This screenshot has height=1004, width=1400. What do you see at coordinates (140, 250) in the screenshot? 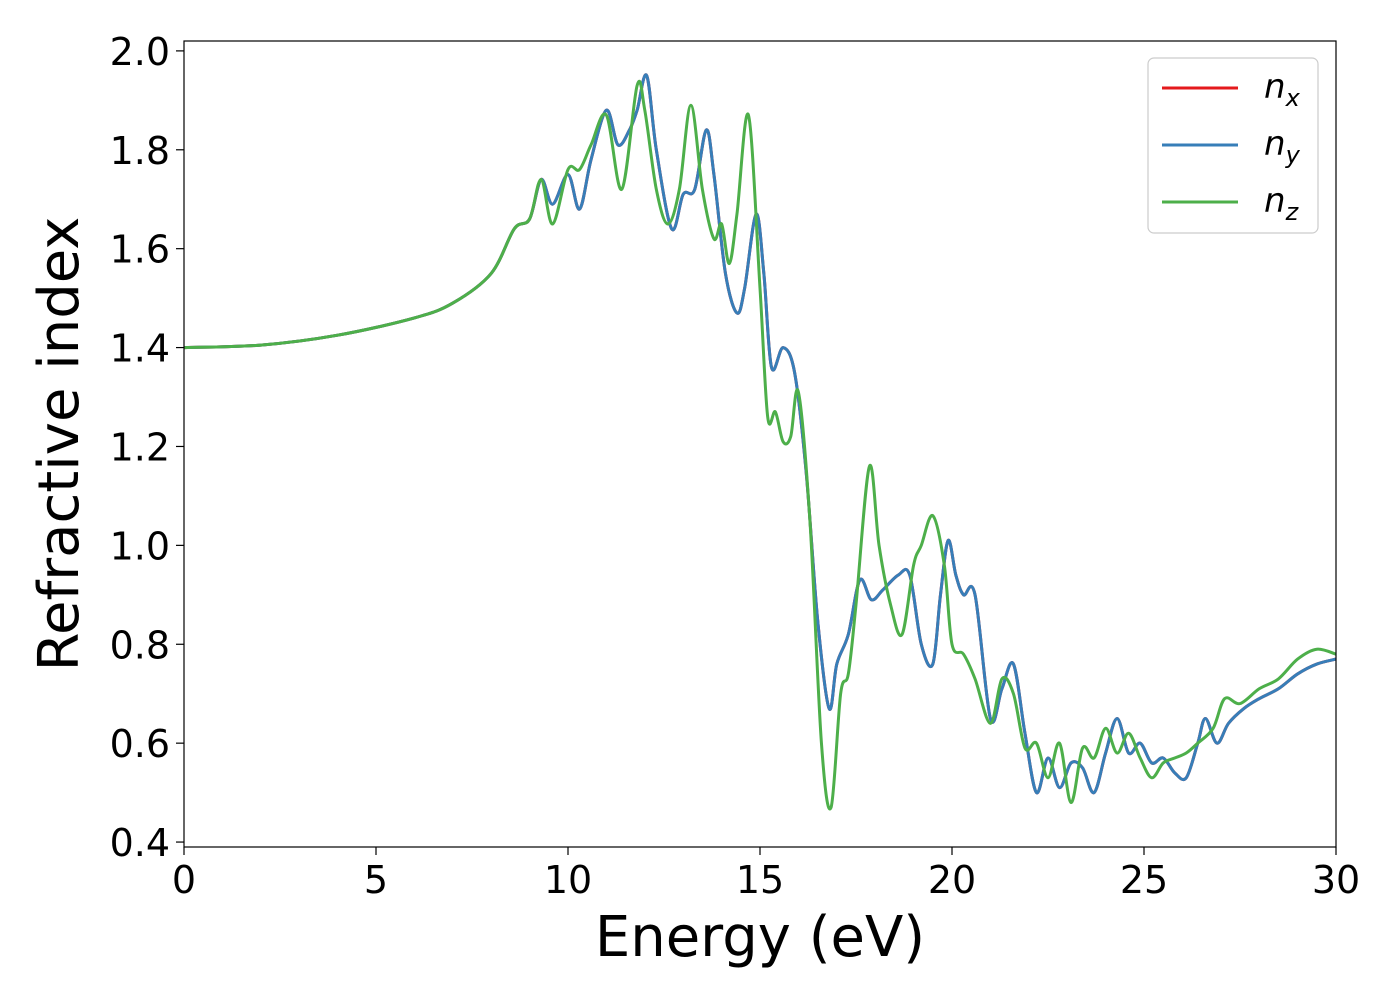
I see `y-tick-label: 1.6` at bounding box center [140, 250].